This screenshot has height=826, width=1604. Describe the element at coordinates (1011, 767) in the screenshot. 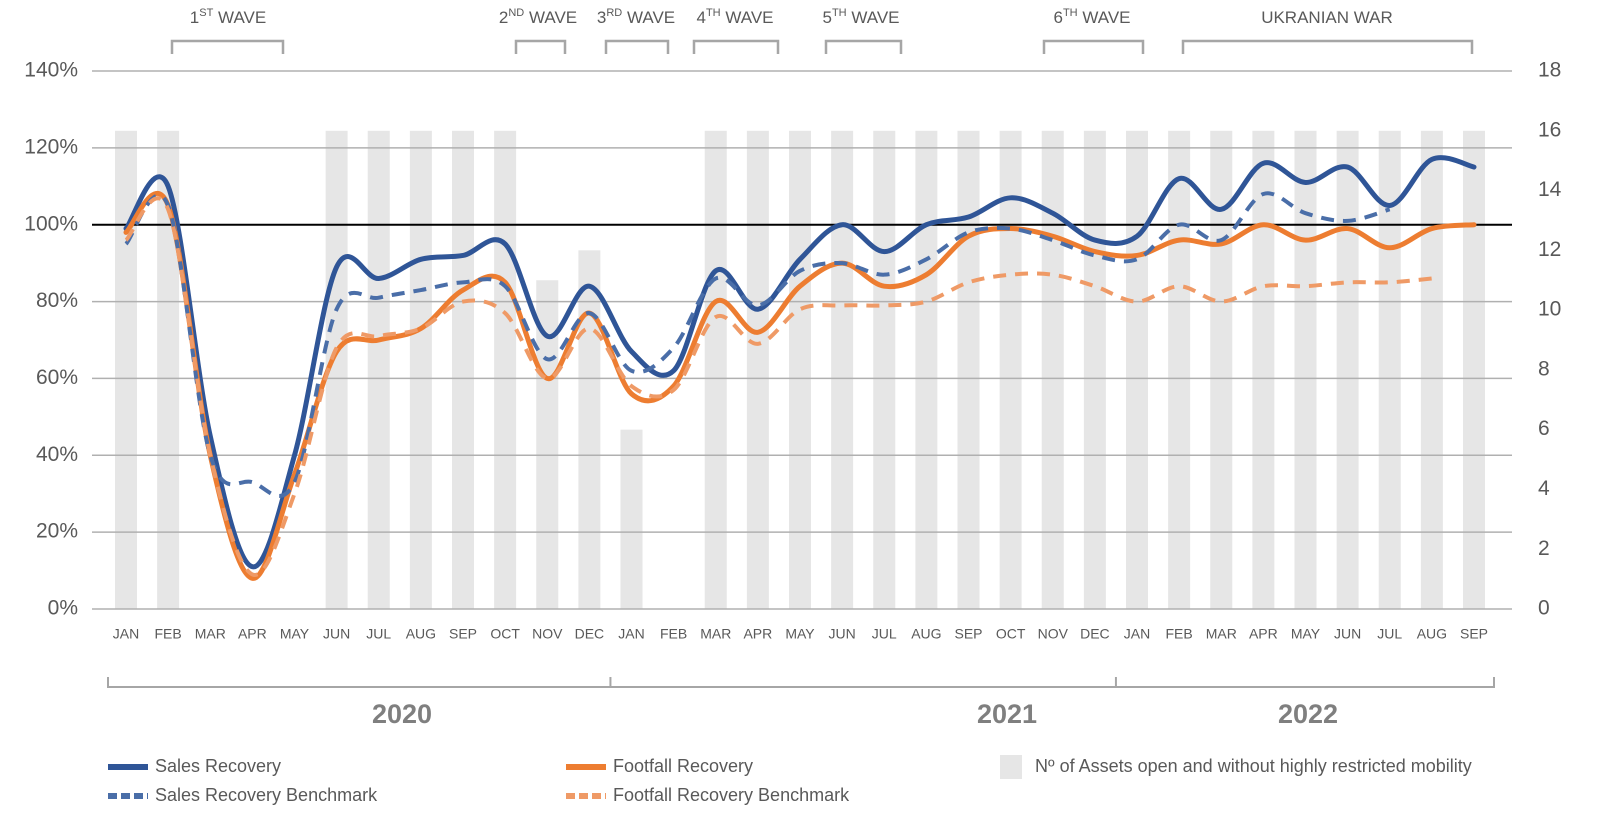

I see `legend-swatch` at that location.